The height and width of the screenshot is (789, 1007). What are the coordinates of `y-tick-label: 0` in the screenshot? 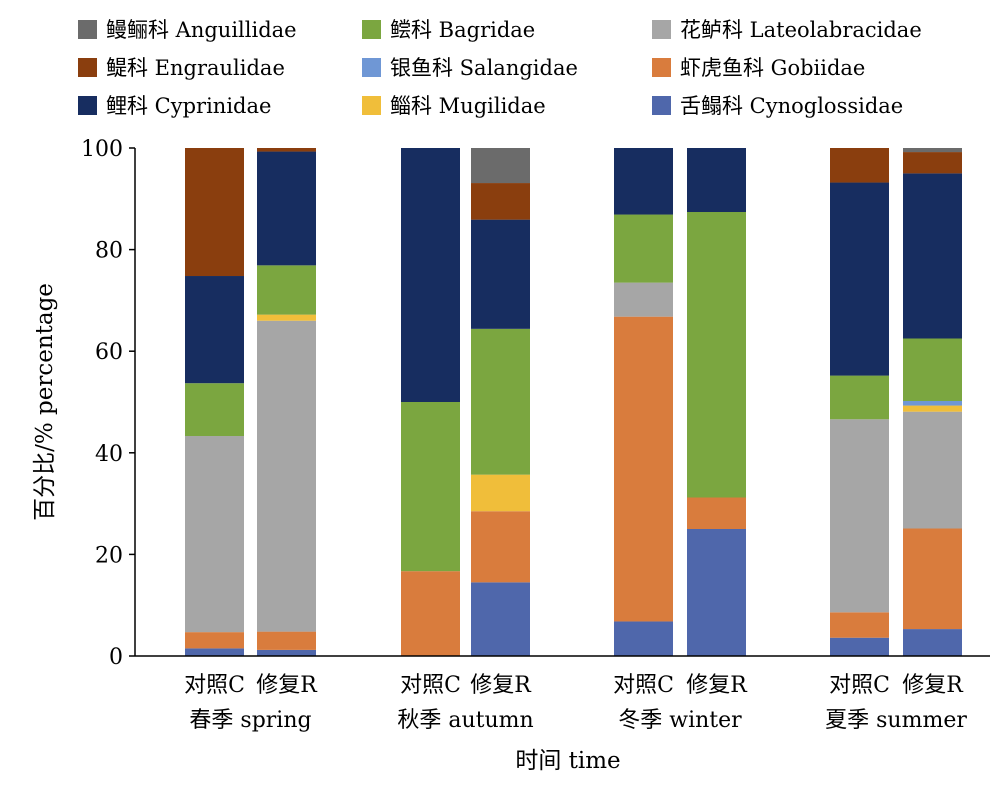 It's located at (116, 657).